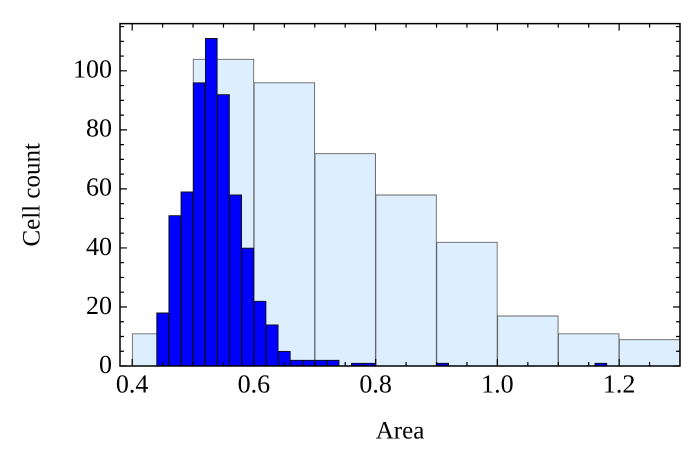  What do you see at coordinates (32, 195) in the screenshot?
I see `y-axis-title: Cell count` at bounding box center [32, 195].